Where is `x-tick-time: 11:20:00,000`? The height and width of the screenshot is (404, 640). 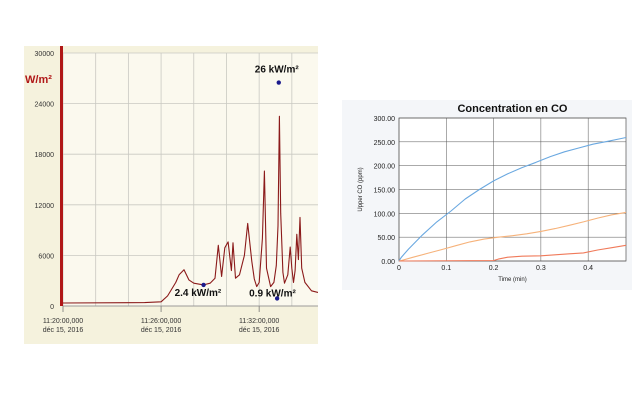 x-tick-time: 11:20:00,000 is located at coordinates (63, 321).